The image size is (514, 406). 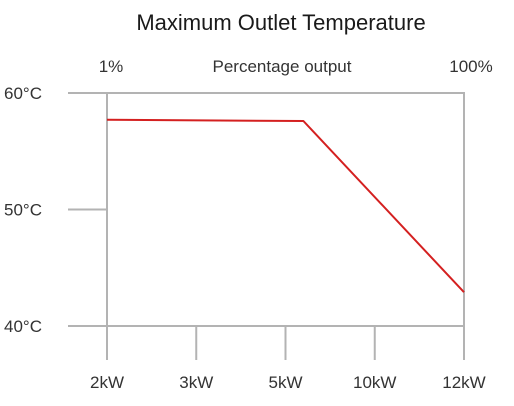 What do you see at coordinates (470, 66) in the screenshot?
I see `top-axis-right-label: 100%` at bounding box center [470, 66].